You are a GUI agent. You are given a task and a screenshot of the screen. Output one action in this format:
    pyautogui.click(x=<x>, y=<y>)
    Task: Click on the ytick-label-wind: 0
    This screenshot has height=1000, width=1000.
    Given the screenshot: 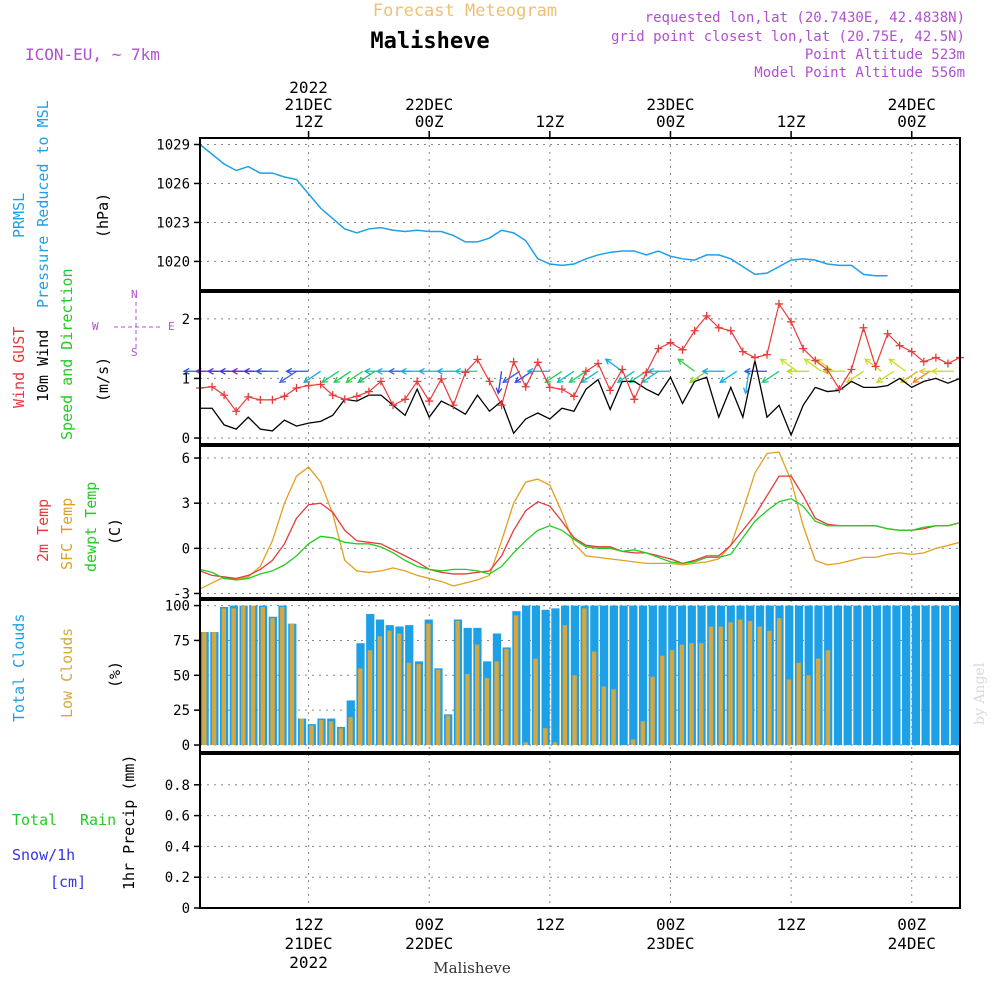 What is the action you would take?
    pyautogui.click(x=186, y=439)
    